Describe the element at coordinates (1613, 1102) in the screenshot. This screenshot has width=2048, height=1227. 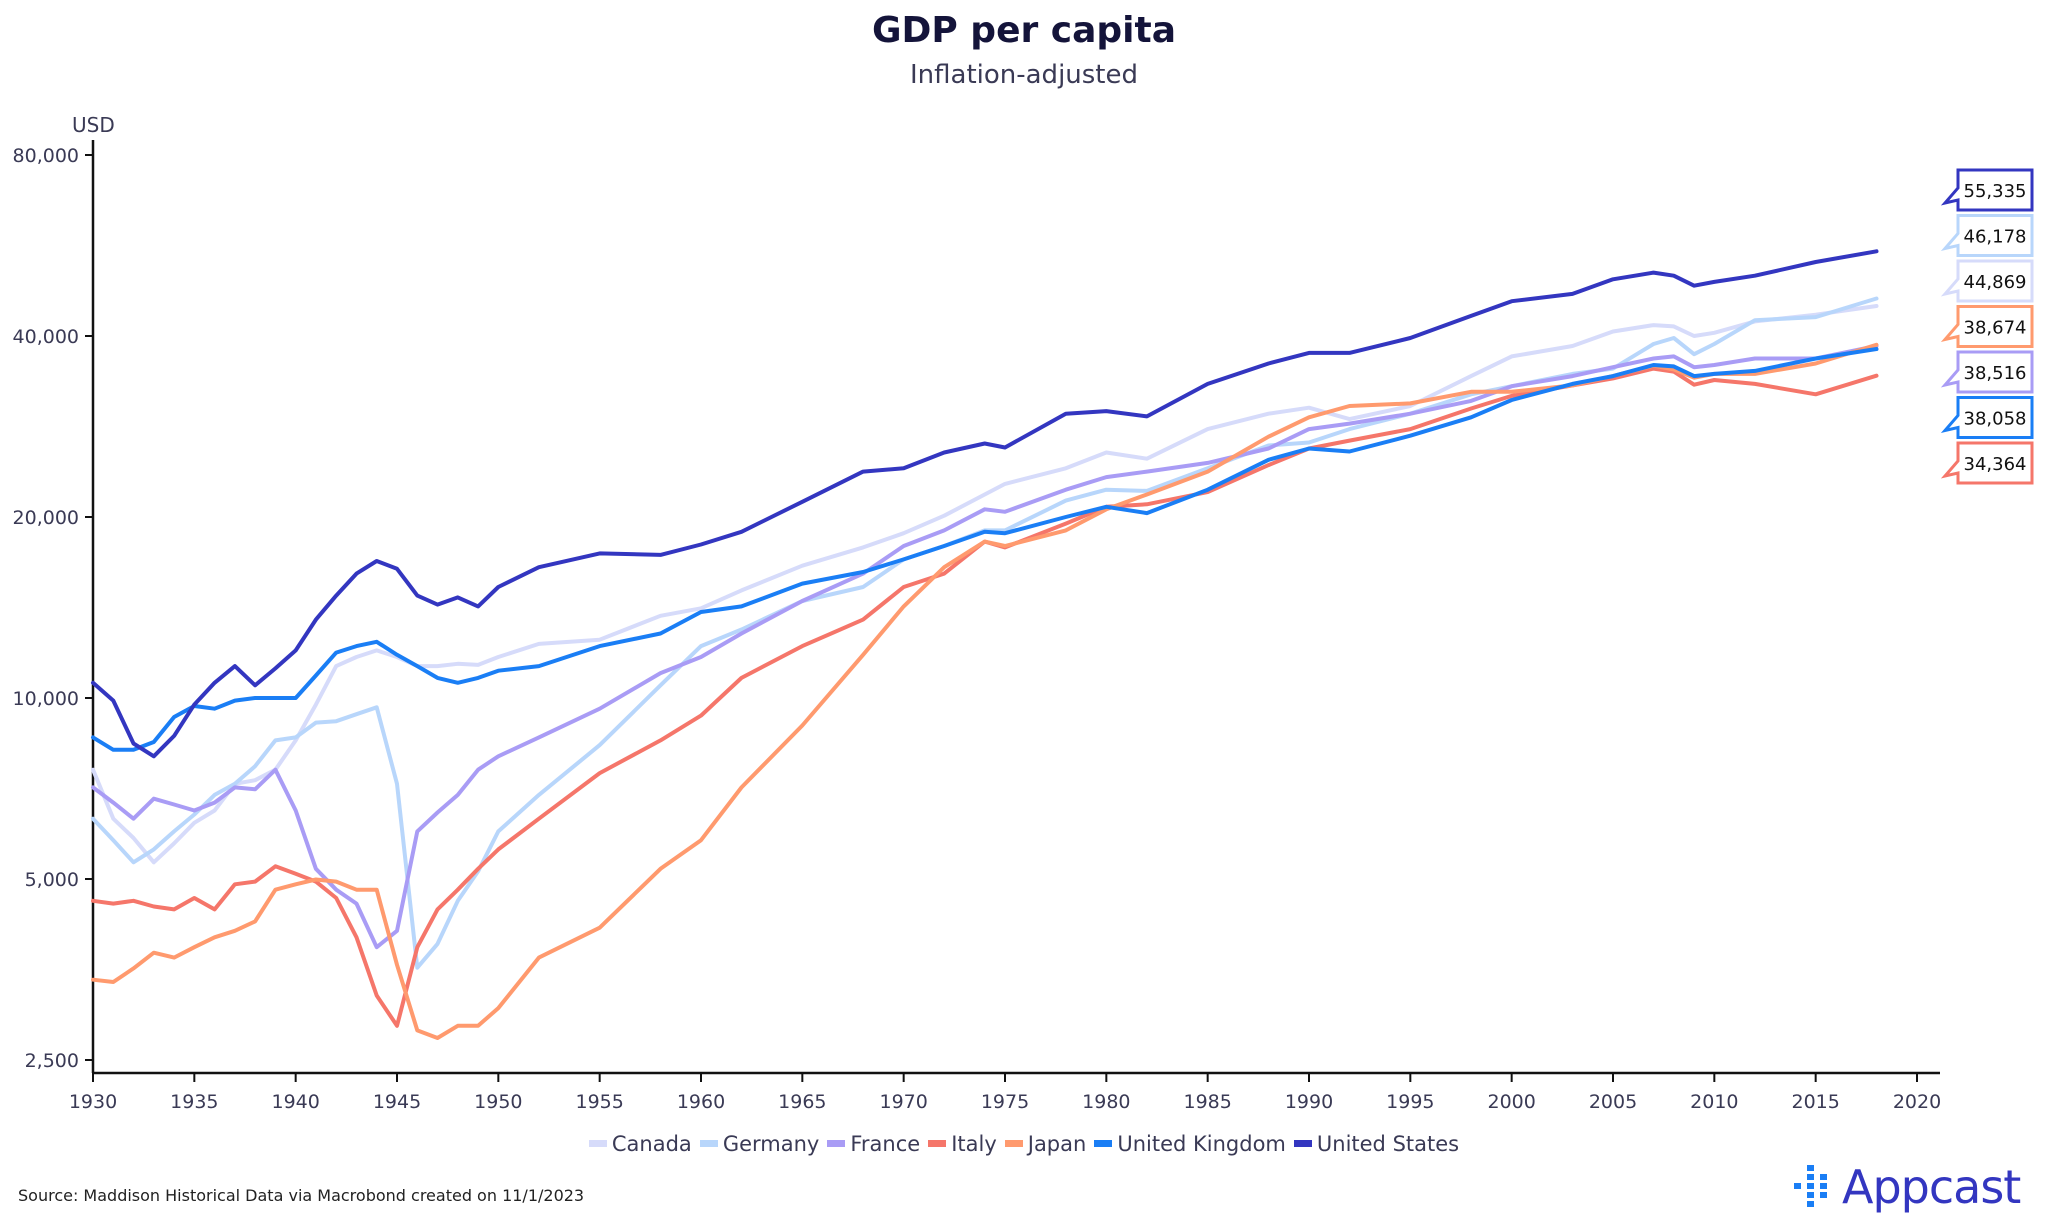
I see `x-tick-label: 2005` at that location.